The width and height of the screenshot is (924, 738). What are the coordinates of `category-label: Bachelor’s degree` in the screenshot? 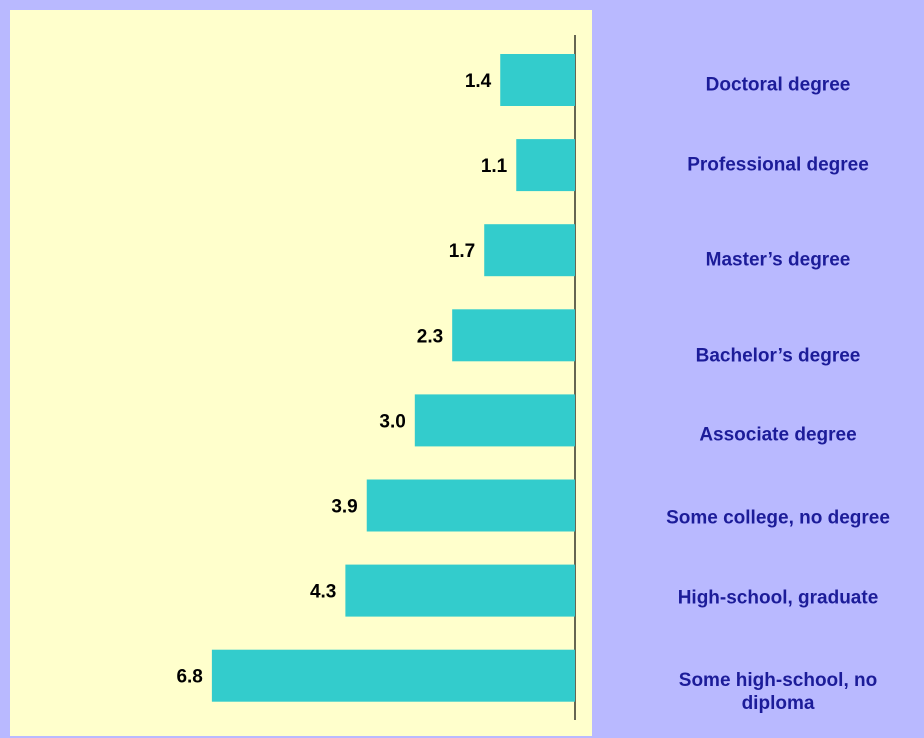 It's located at (778, 356).